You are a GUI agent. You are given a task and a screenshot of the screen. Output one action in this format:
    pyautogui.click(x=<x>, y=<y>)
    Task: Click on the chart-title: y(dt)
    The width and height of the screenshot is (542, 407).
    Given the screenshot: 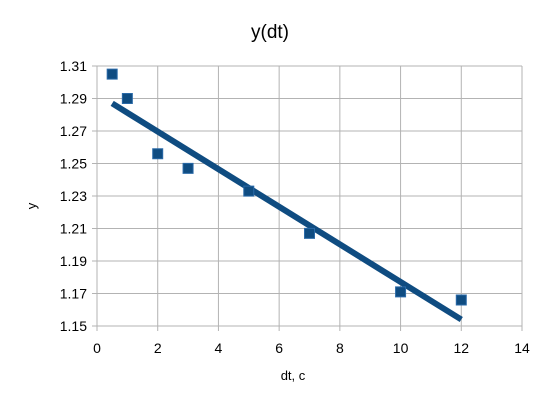 What is the action you would take?
    pyautogui.click(x=270, y=32)
    